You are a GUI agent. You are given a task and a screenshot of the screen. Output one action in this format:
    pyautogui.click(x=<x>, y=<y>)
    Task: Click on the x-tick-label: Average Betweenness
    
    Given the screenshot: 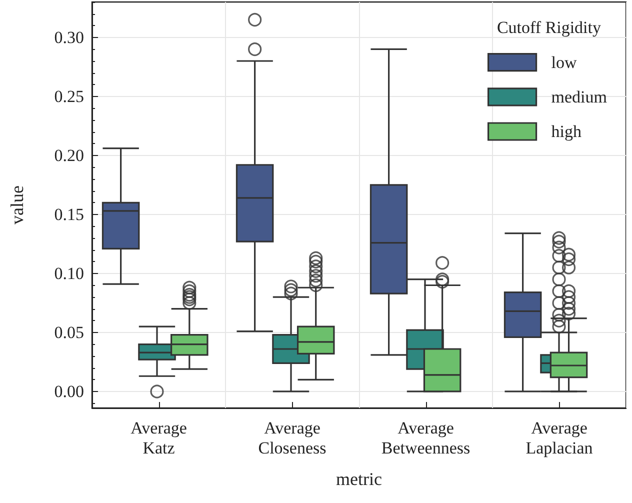 What is the action you would take?
    pyautogui.click(x=425, y=438)
    